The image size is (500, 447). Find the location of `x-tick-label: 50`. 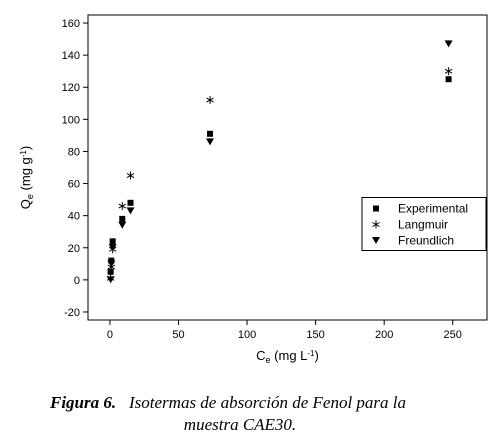

x-tick-label: 50 is located at coordinates (178, 335).